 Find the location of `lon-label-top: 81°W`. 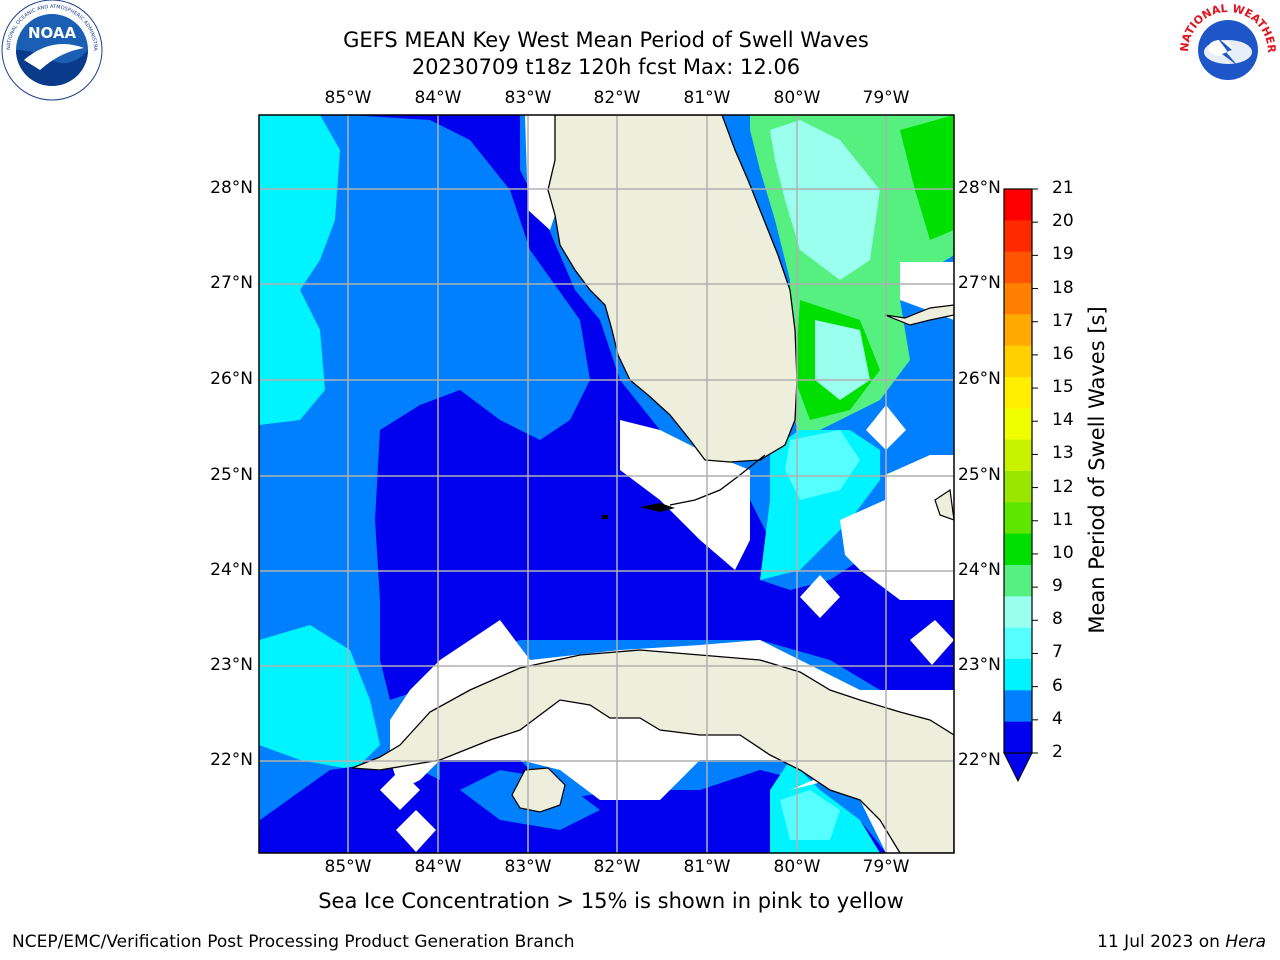

lon-label-top: 81°W is located at coordinates (707, 98).